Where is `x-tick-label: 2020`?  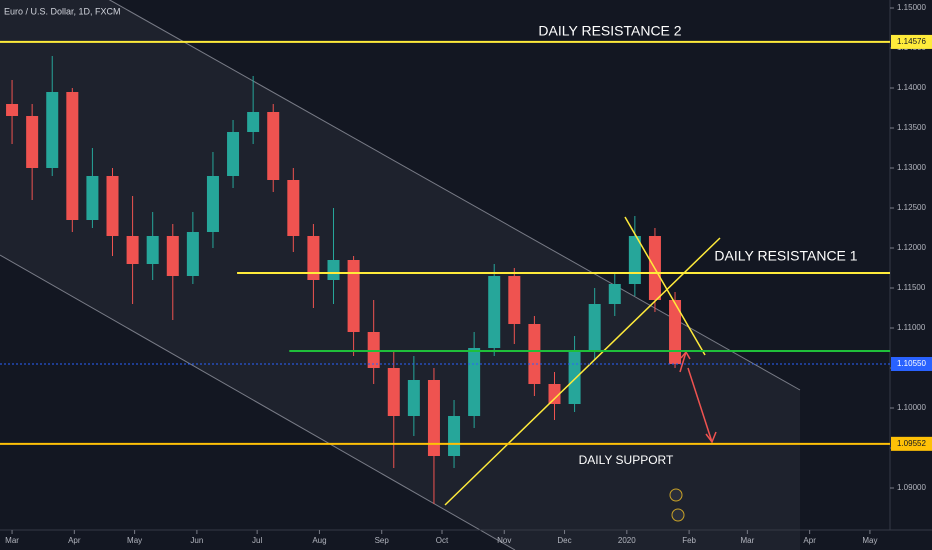
x-tick-label: 2020 is located at coordinates (627, 540).